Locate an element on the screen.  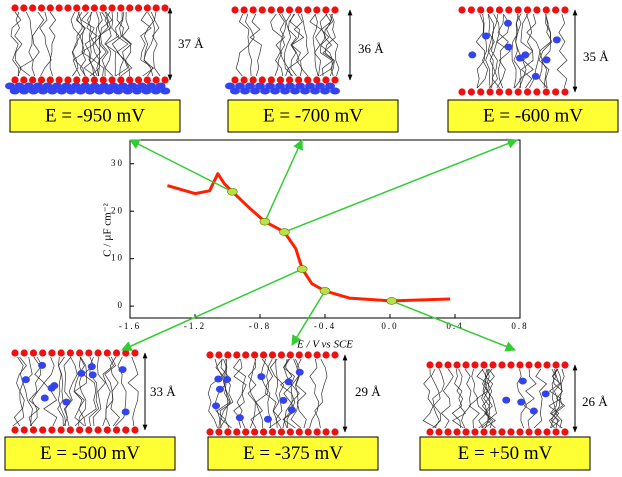
membrane is located at coordinates (75, 391).